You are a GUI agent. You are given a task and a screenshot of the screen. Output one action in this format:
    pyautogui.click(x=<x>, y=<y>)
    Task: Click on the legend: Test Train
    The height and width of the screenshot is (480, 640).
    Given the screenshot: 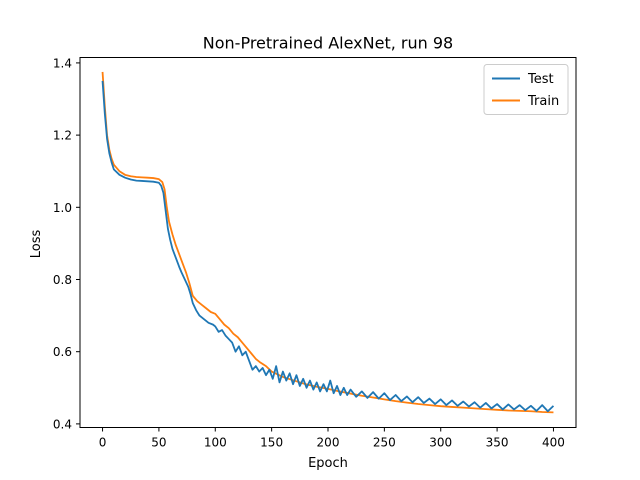 What is the action you would take?
    pyautogui.click(x=526, y=89)
    